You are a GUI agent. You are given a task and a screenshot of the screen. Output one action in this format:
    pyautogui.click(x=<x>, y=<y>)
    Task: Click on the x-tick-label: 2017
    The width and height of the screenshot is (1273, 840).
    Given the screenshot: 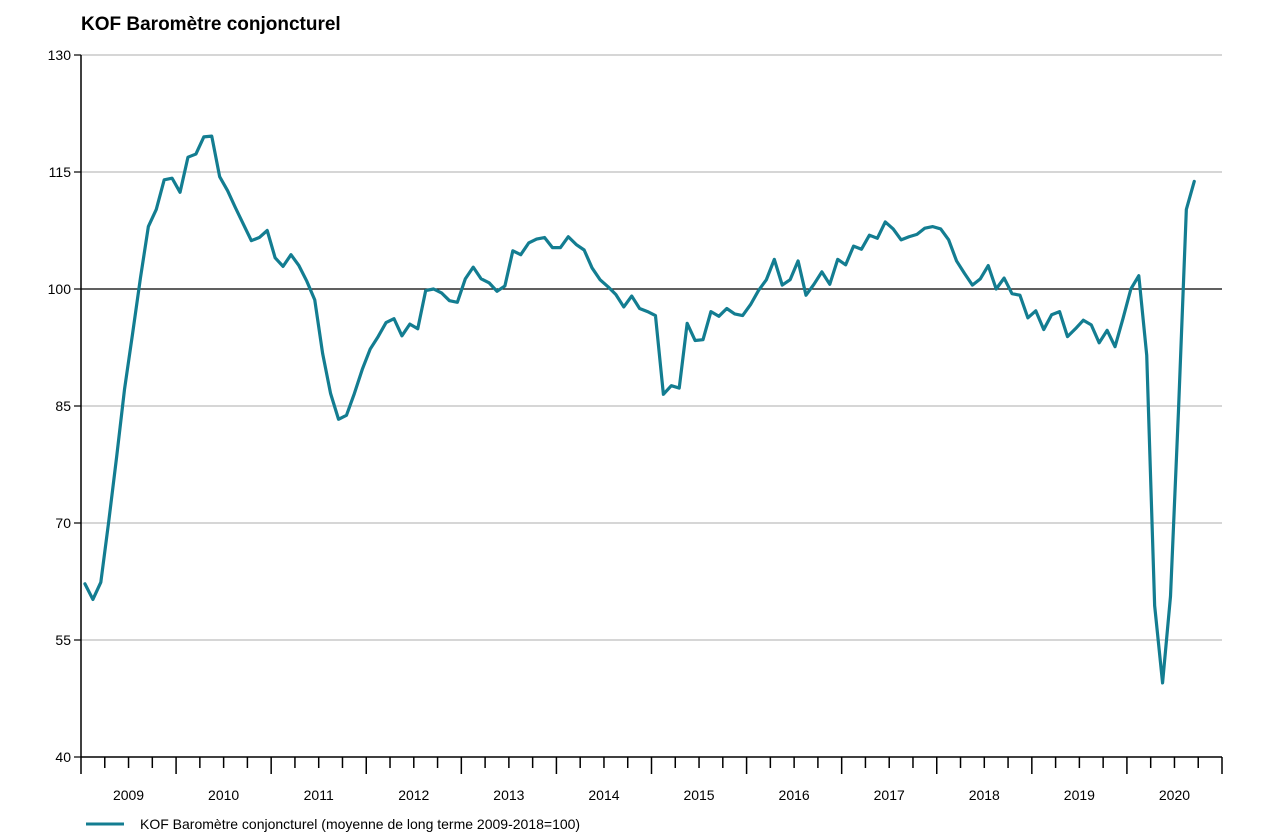 What is the action you would take?
    pyautogui.click(x=889, y=795)
    